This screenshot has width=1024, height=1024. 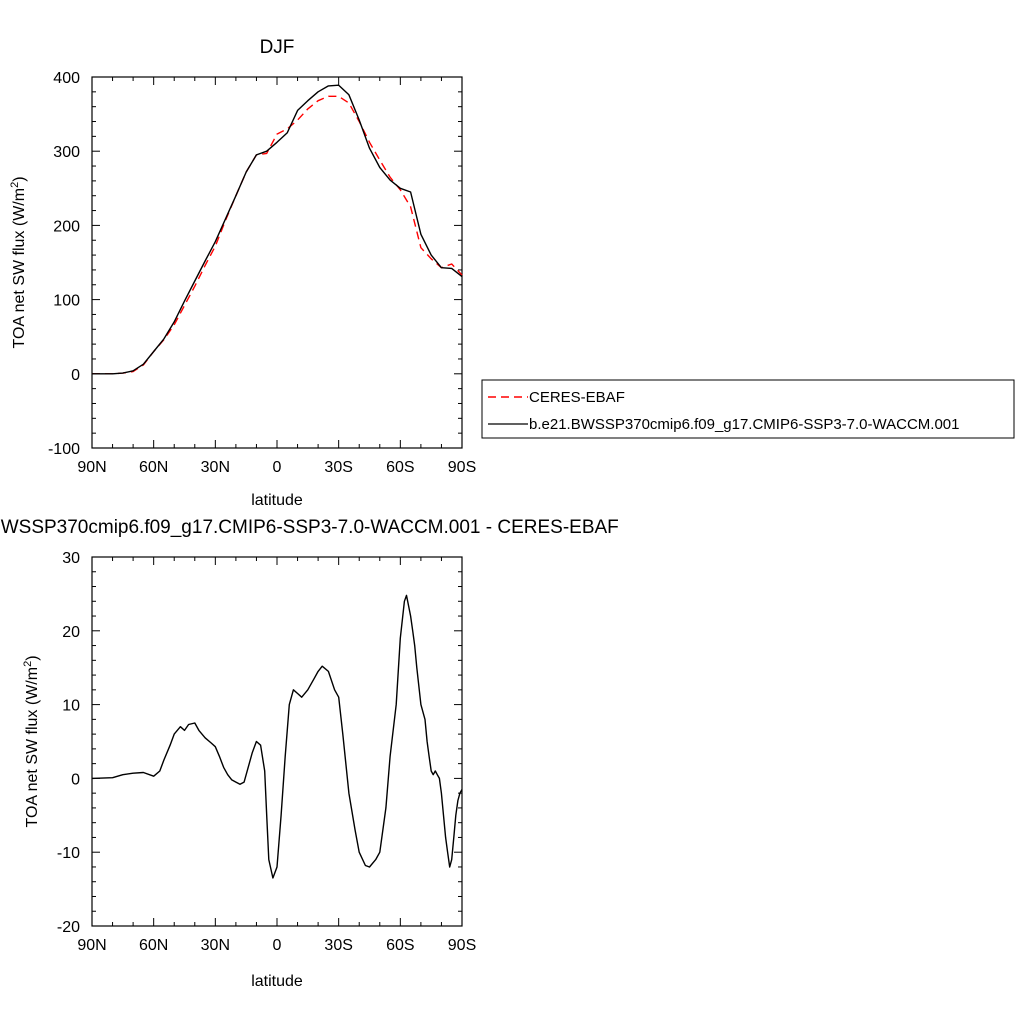 I want to click on top-plot-frame, so click(x=277, y=262).